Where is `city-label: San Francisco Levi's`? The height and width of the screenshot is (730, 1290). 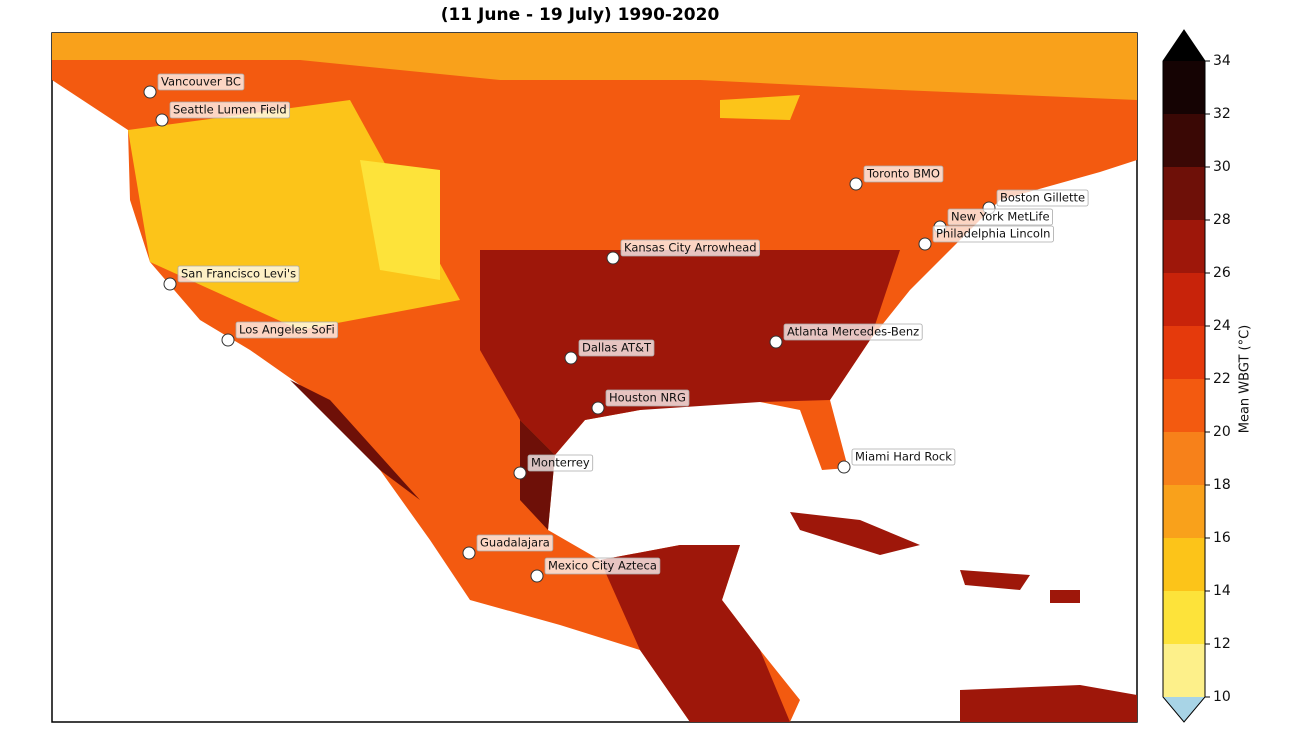 city-label: San Francisco Levi's is located at coordinates (238, 274).